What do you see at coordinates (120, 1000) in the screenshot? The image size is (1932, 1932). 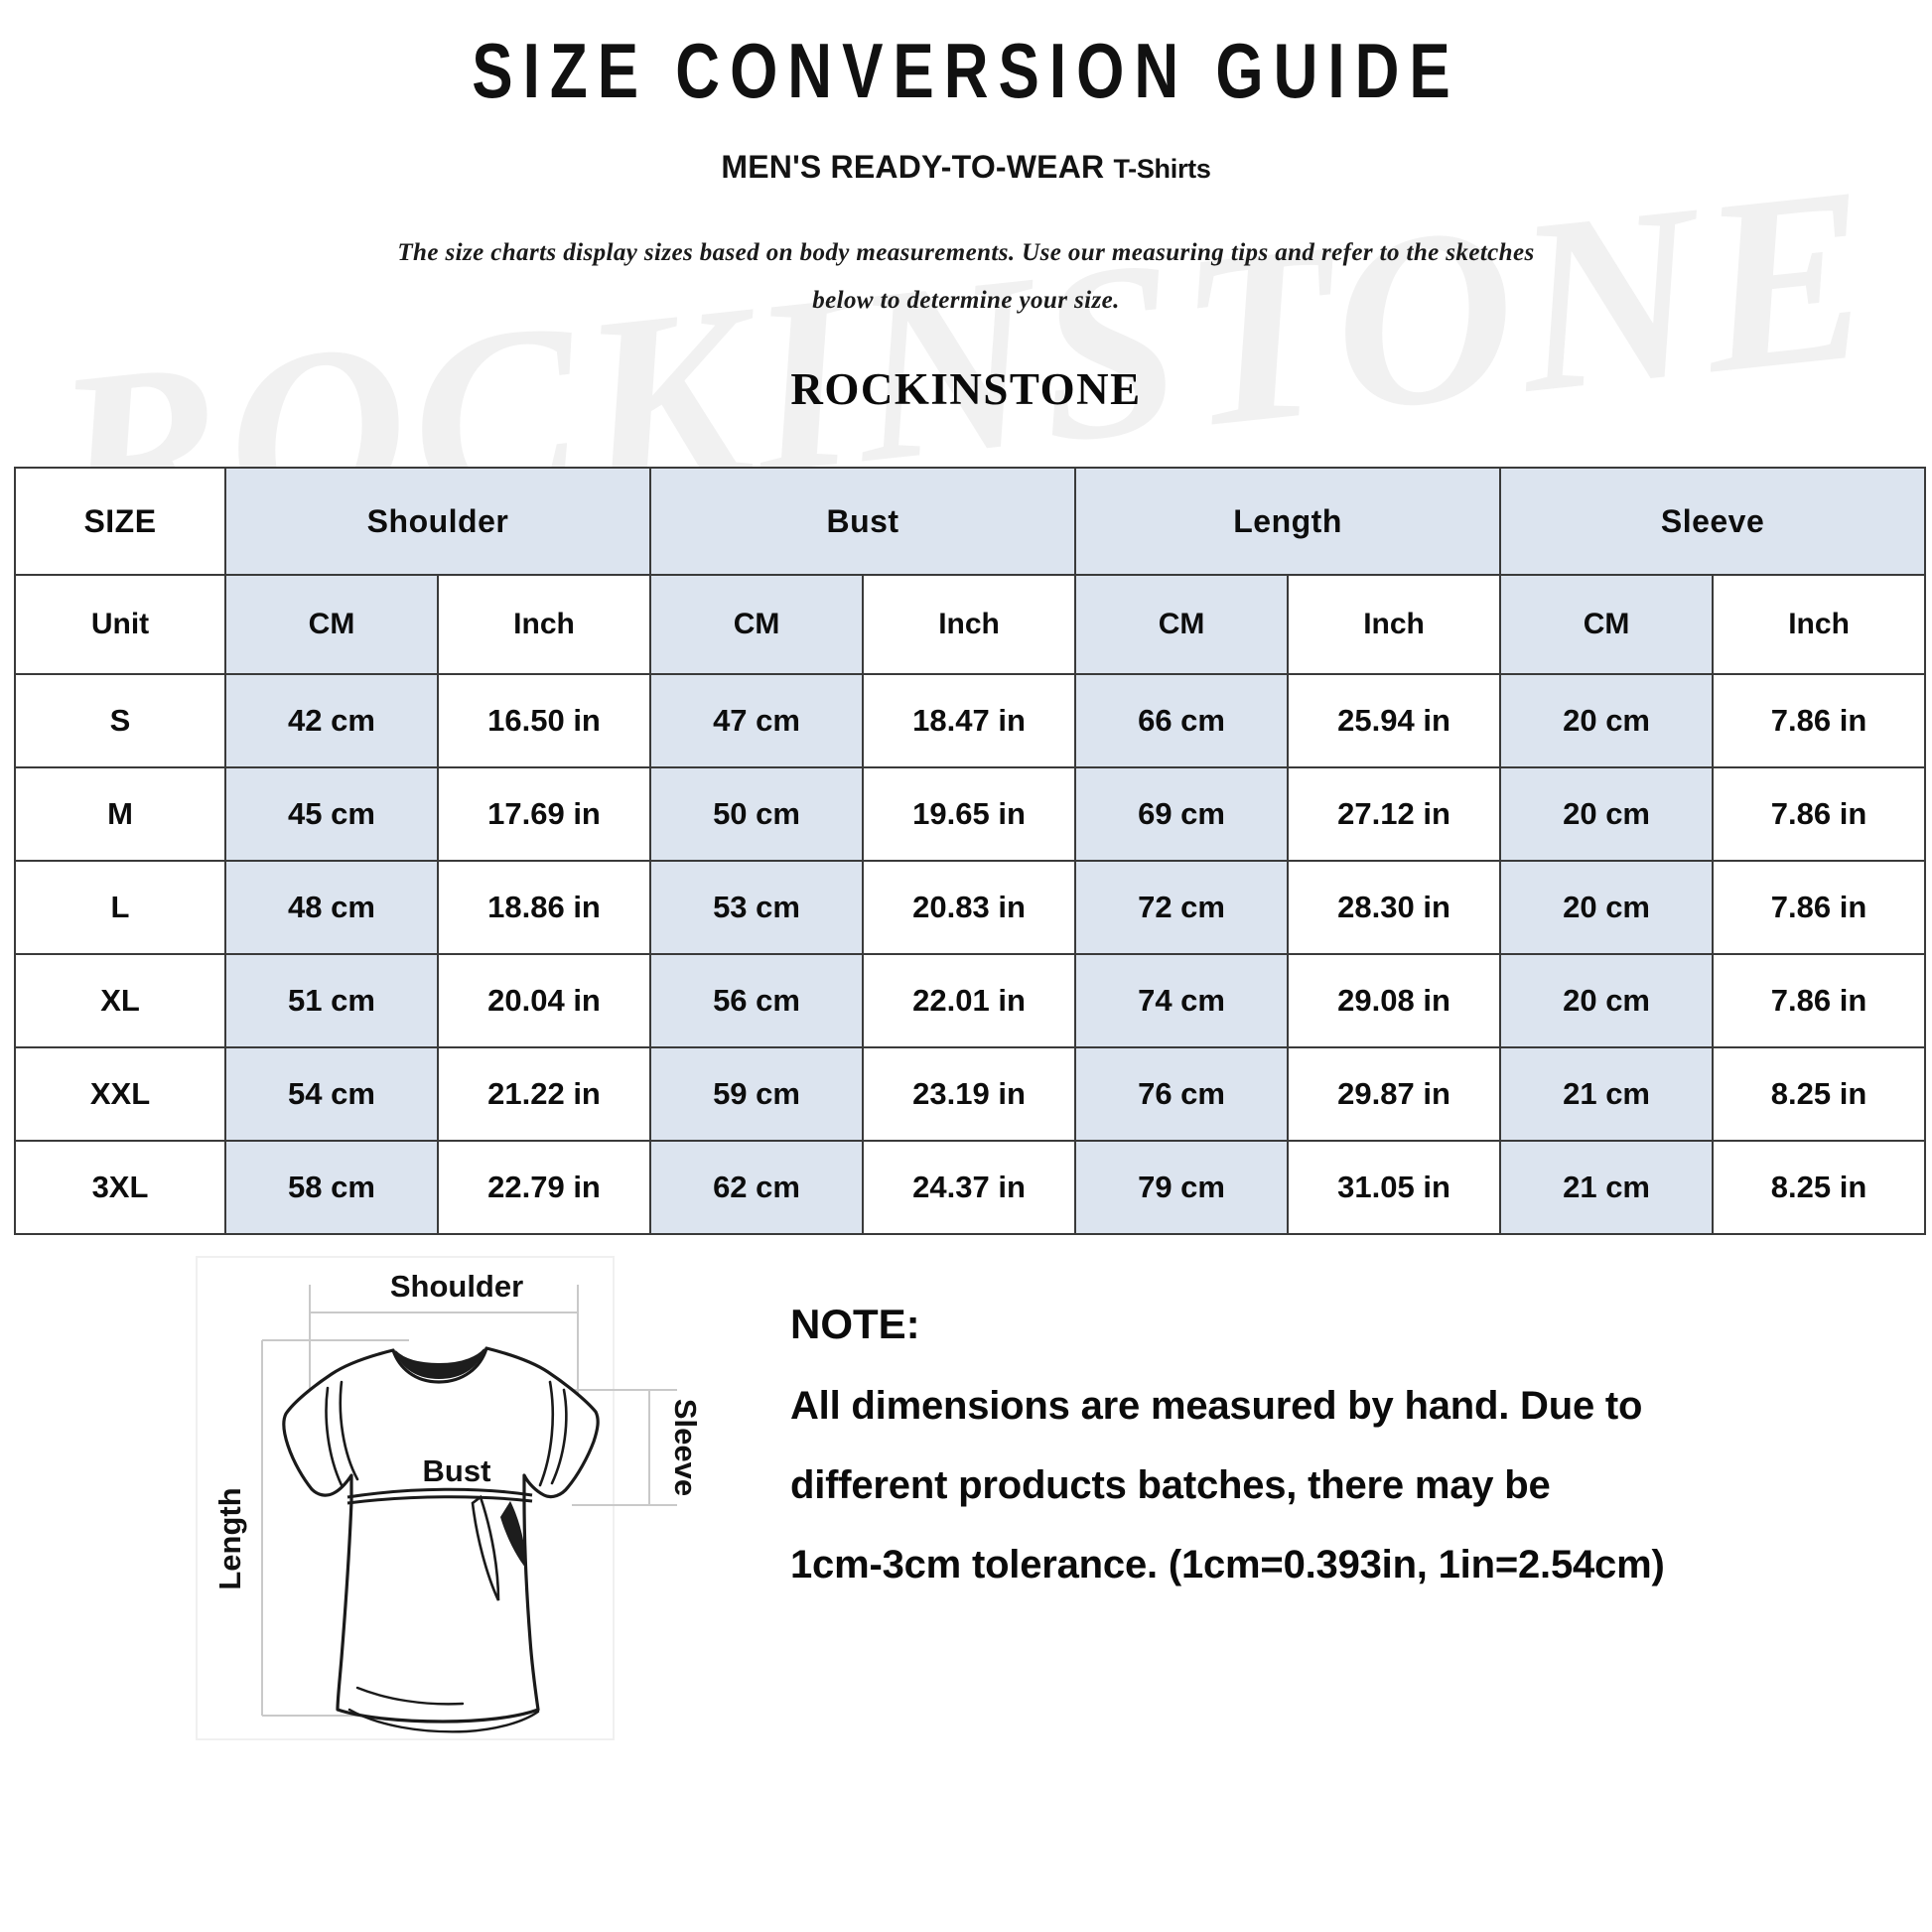 I see `cell-size: XL` at bounding box center [120, 1000].